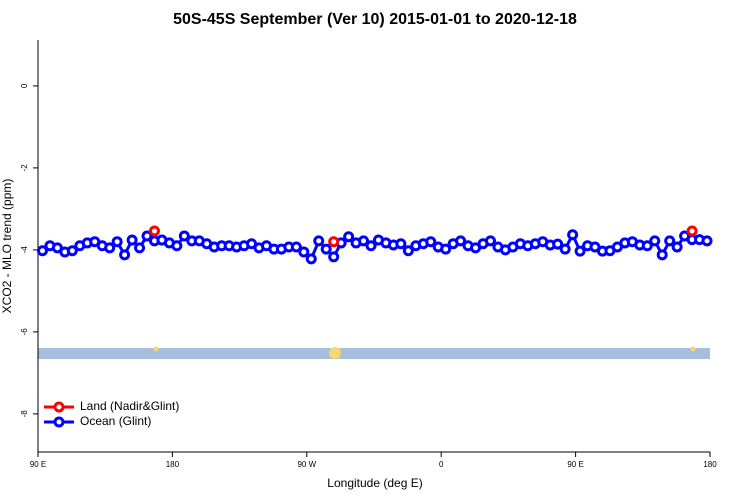  I want to click on y-tick-label: -4, so click(24, 250).